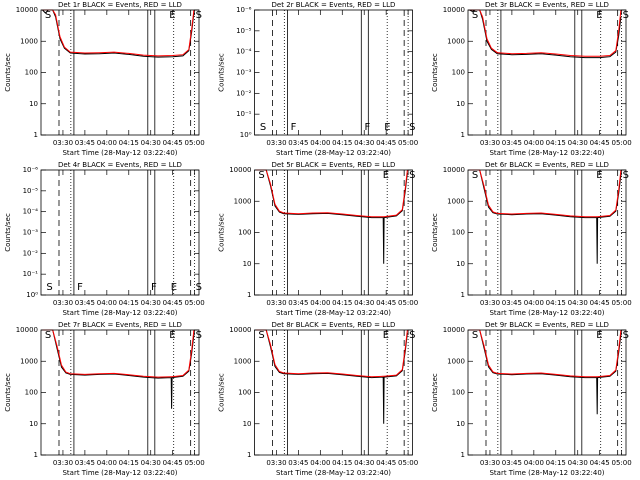 The width and height of the screenshot is (640, 480). Describe the element at coordinates (244, 31) in the screenshot. I see `y-tick-label: 10⁻⁵` at that location.